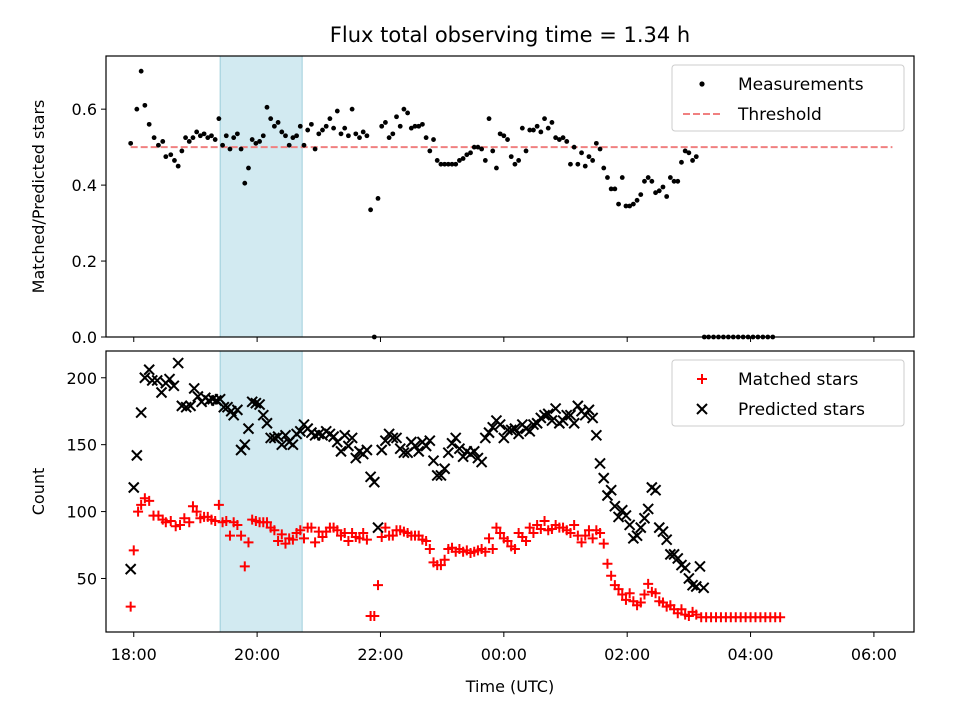 The image size is (960, 720). What do you see at coordinates (257, 654) in the screenshot?
I see `xtick-label: 20:00` at bounding box center [257, 654].